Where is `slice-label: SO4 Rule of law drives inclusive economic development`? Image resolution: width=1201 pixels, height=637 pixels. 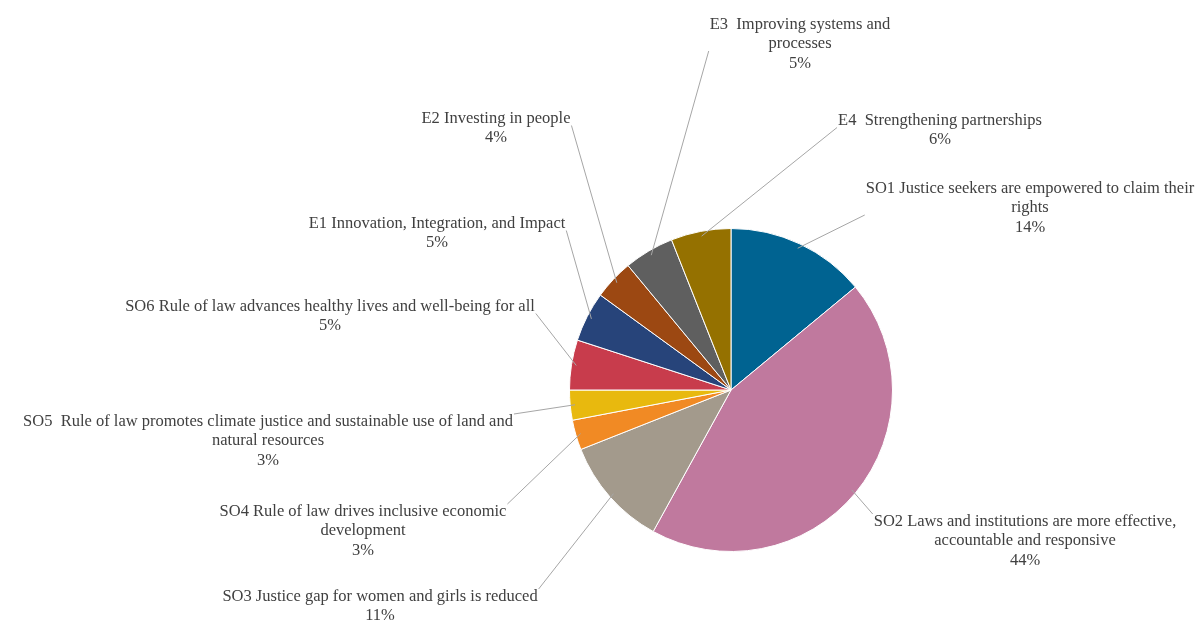 slice-label: SO4 Rule of law drives inclusive economic development is located at coordinates (363, 520).